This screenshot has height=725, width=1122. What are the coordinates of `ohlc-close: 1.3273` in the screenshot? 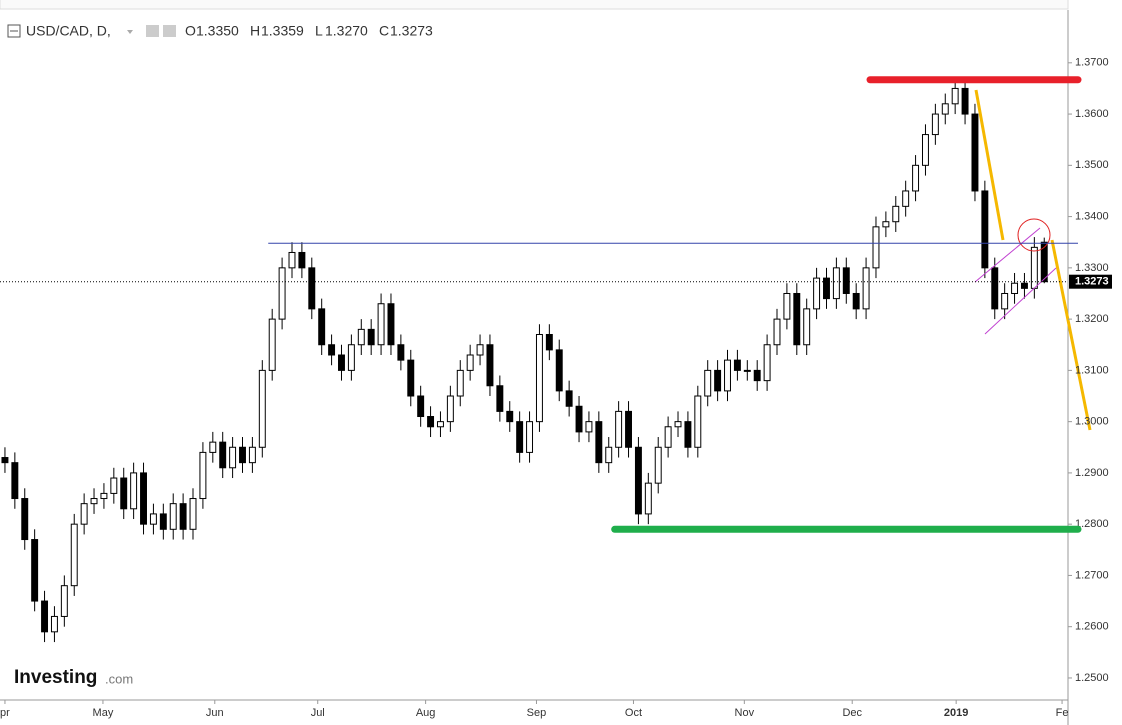 It's located at (411, 31).